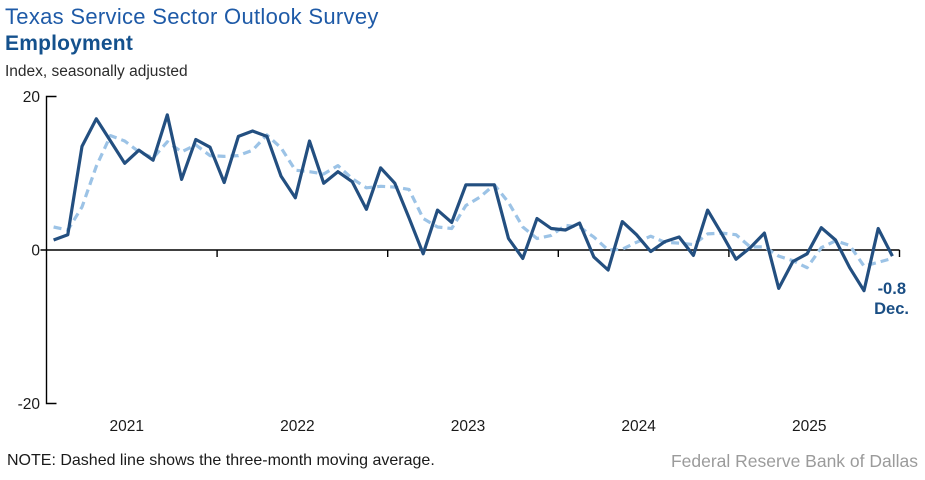 The height and width of the screenshot is (480, 925). Describe the element at coordinates (638, 426) in the screenshot. I see `x-tick-label: 2024` at that location.